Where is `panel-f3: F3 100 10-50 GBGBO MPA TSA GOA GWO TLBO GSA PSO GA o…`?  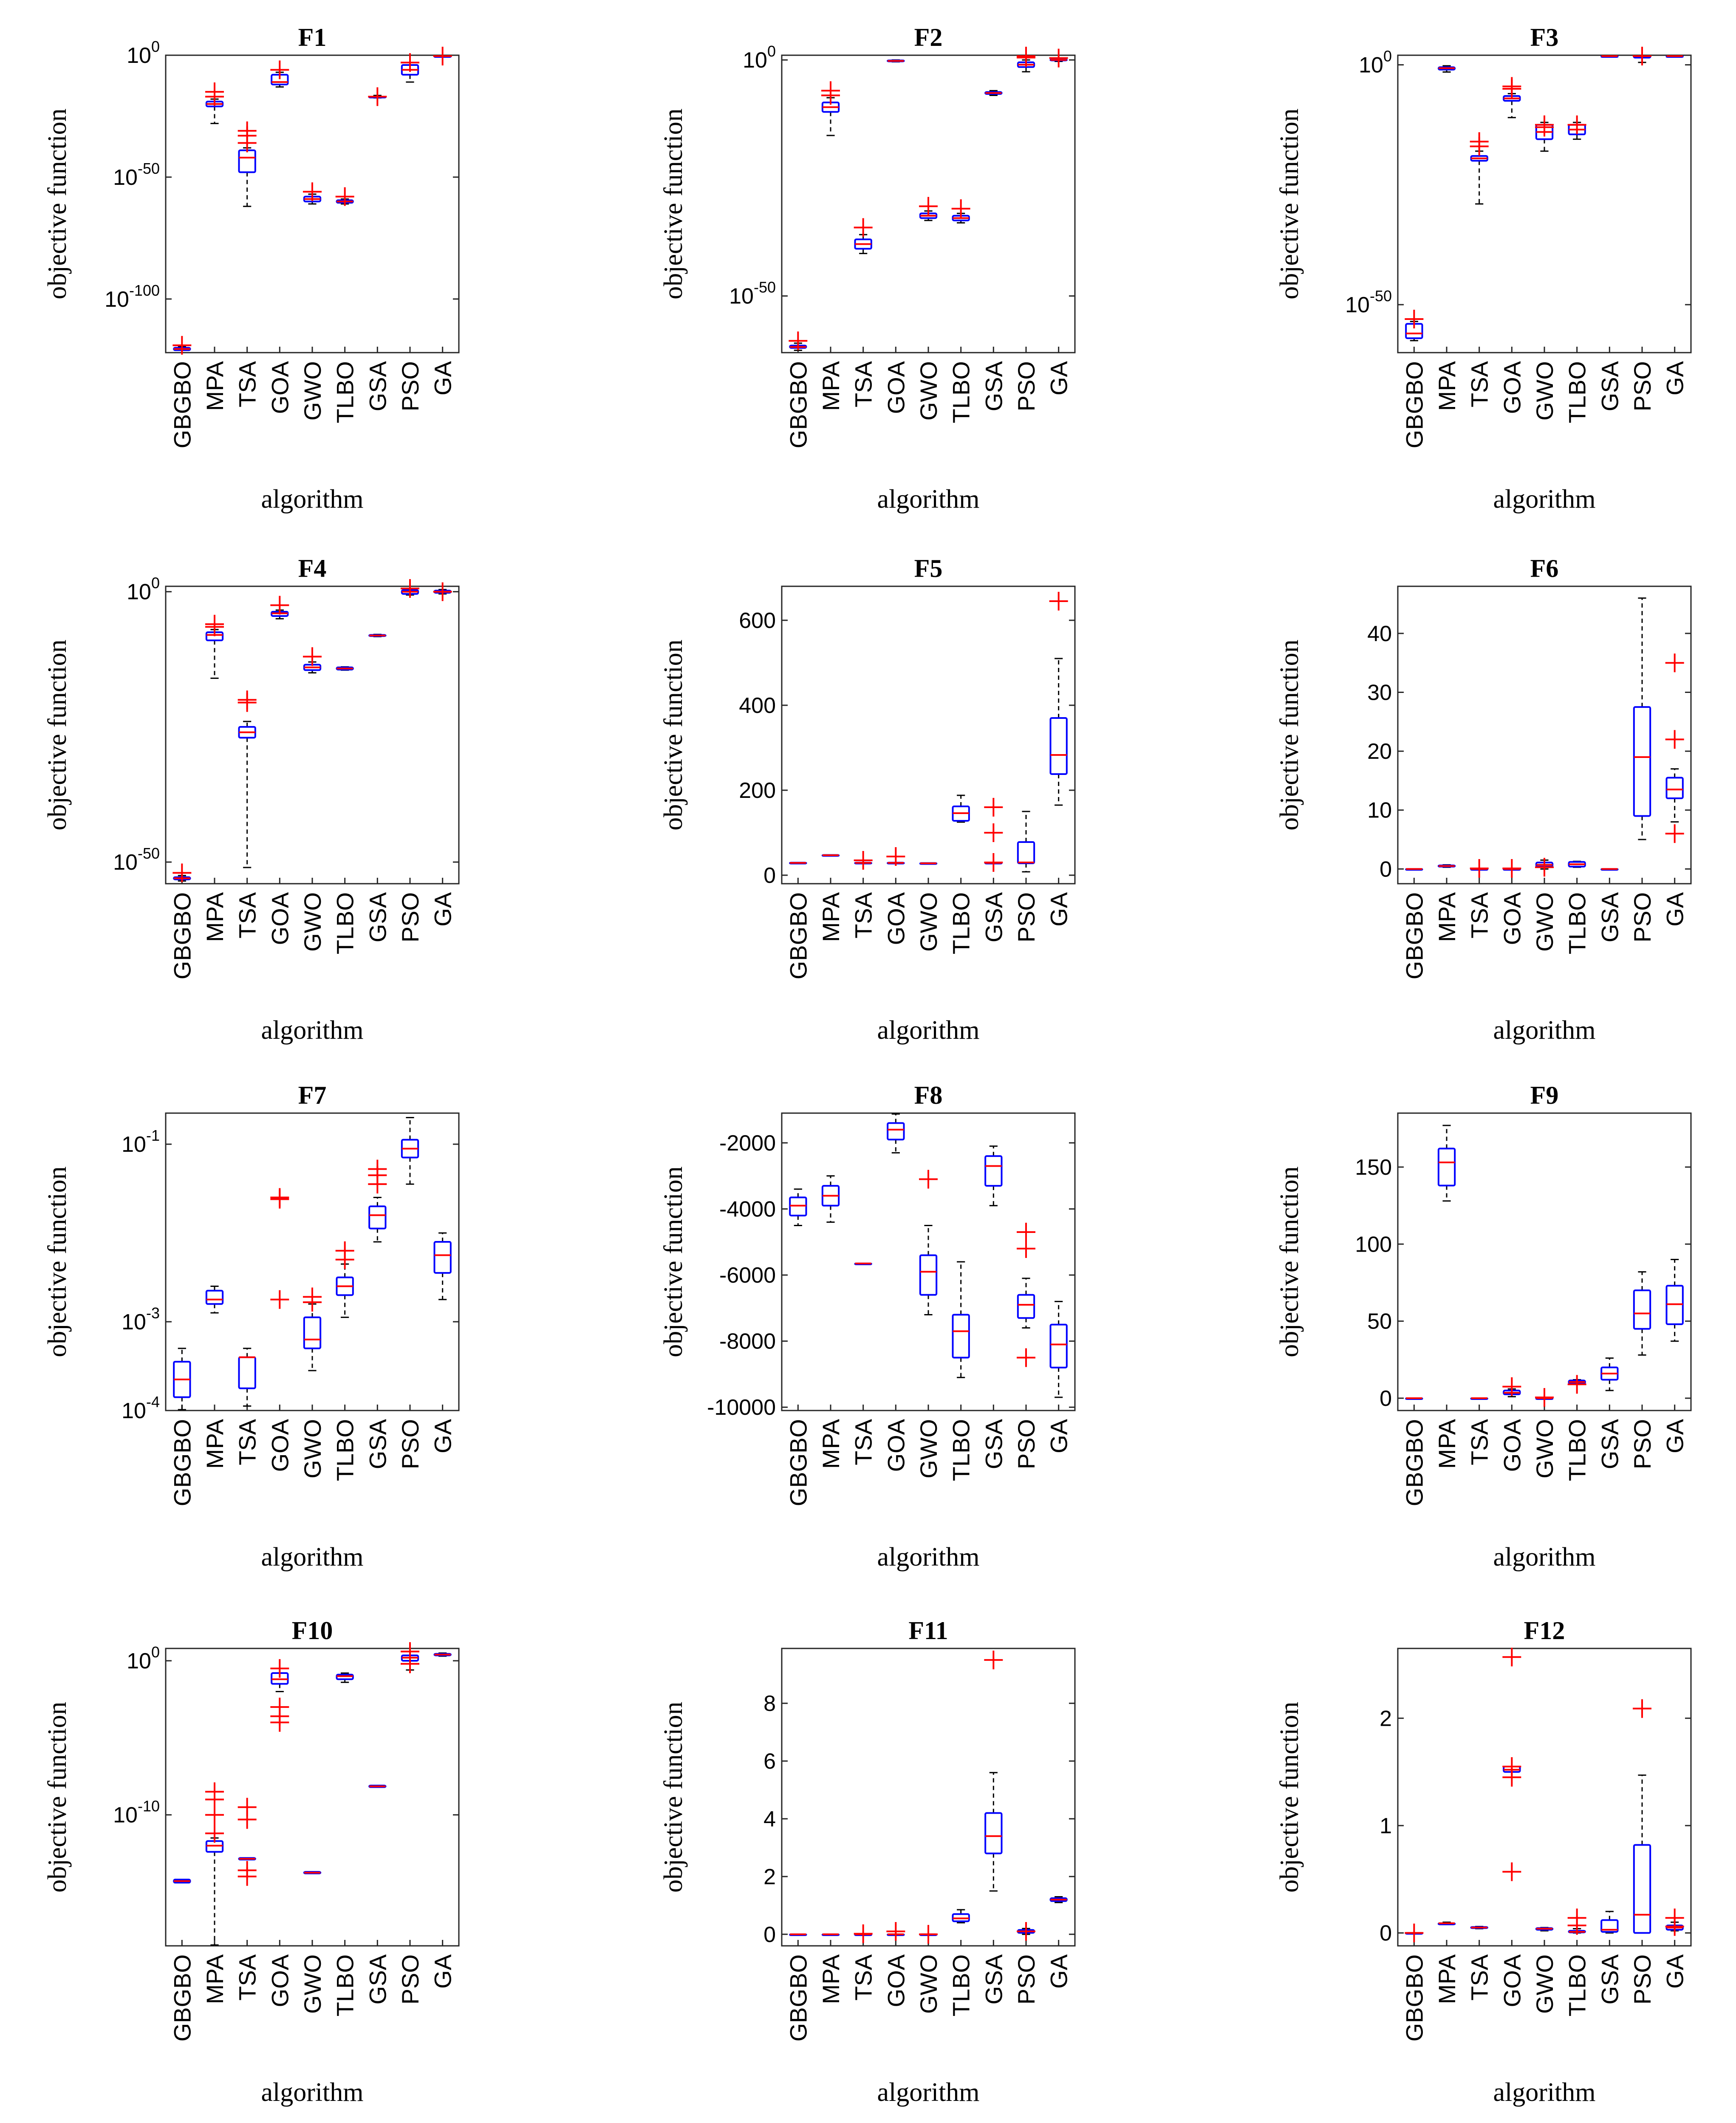 panel-f3: F3 100 10-50 GBGBO MPA TSA GOA GWO TLBO GSA PSO GA o… is located at coordinates (1483, 268).